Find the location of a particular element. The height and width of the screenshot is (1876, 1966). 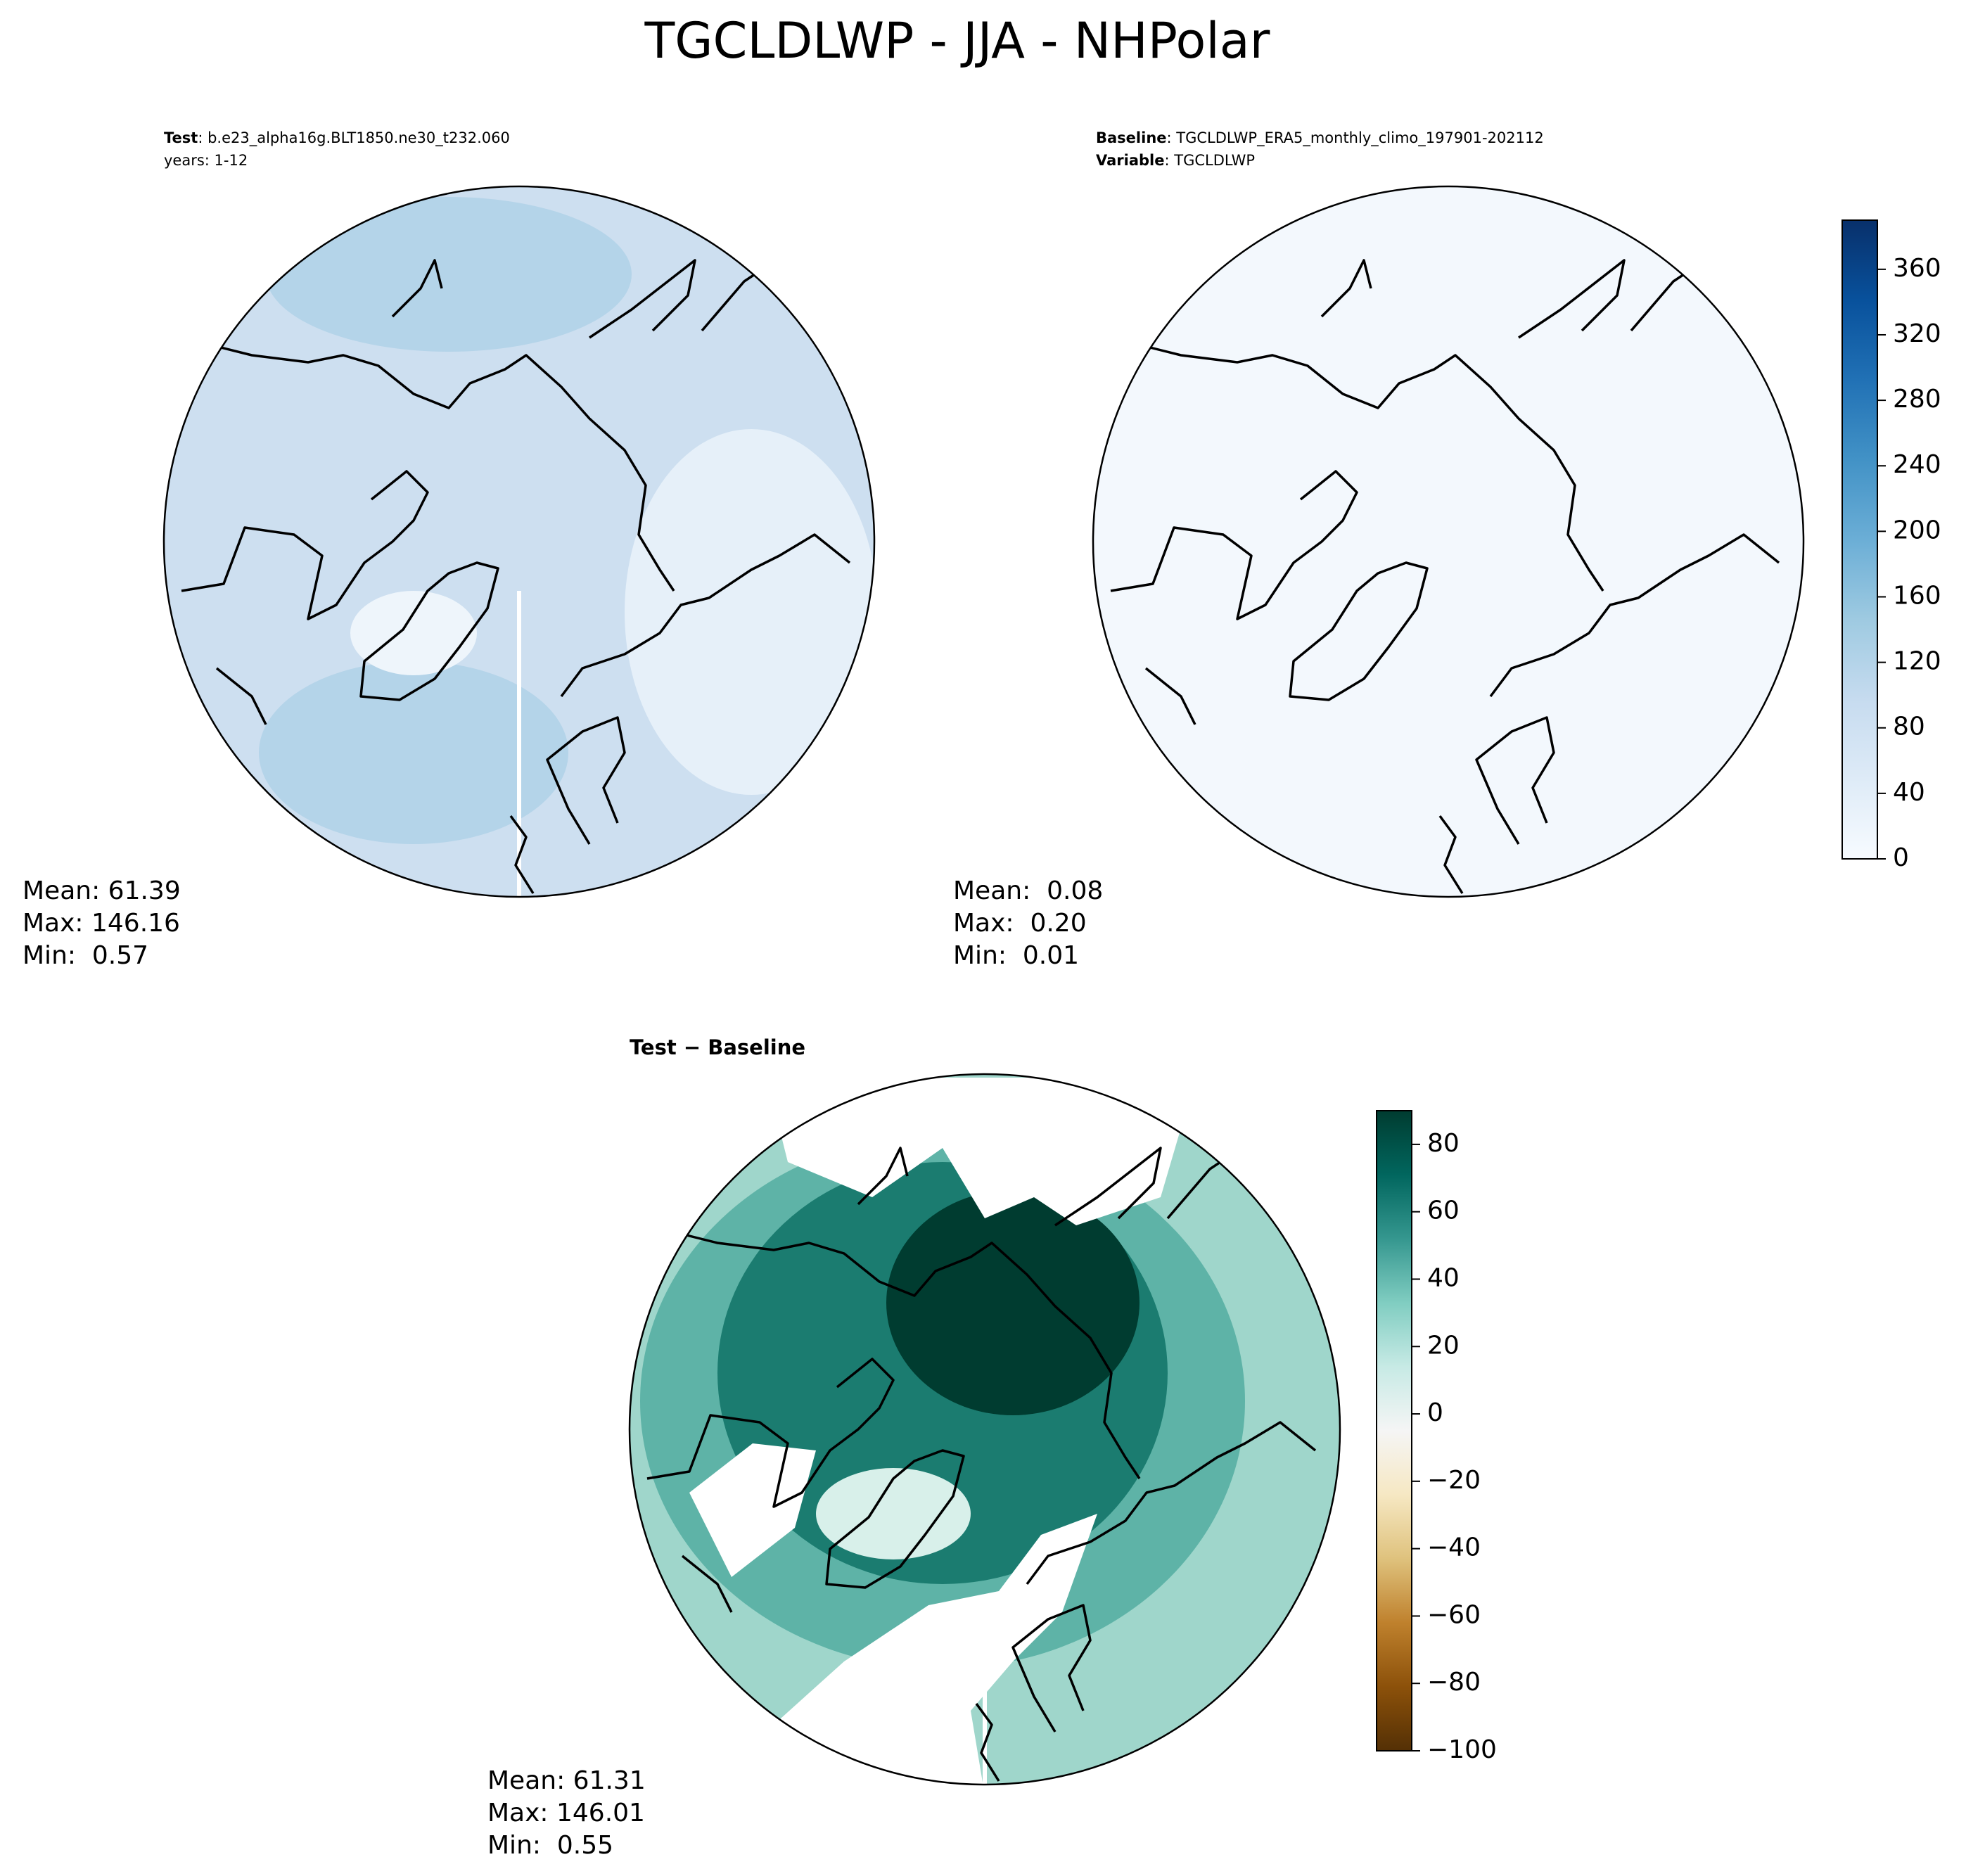

stat-line: Mean: 61.31 is located at coordinates (566, 1780).